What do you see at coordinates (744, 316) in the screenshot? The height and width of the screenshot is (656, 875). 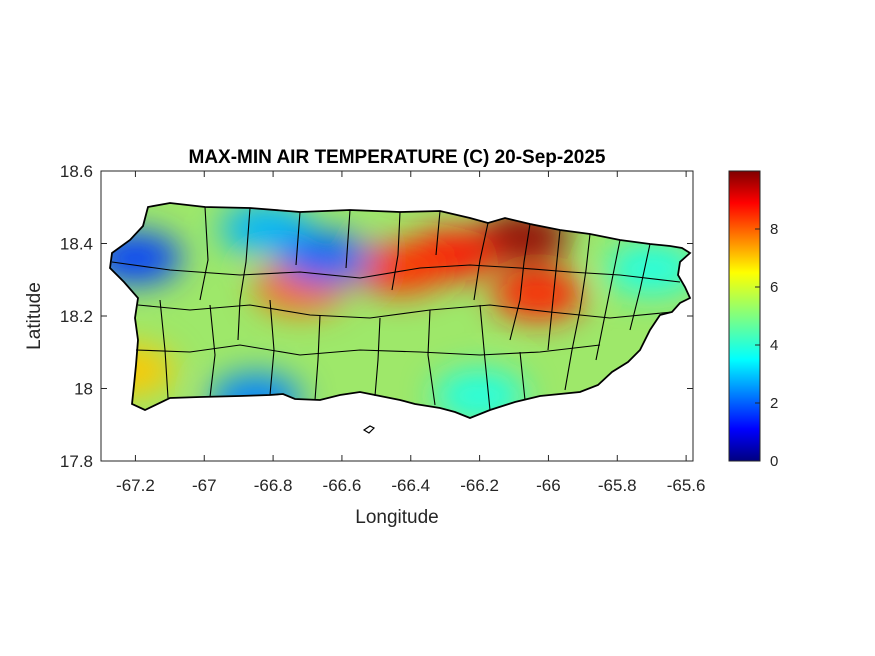 I see `colorbar` at bounding box center [744, 316].